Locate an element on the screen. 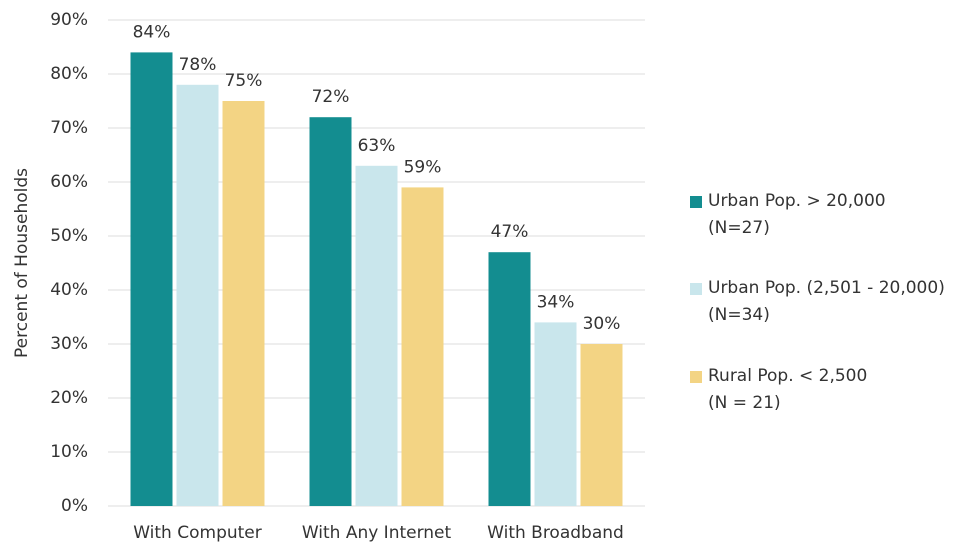  data-label: 84% is located at coordinates (152, 32).